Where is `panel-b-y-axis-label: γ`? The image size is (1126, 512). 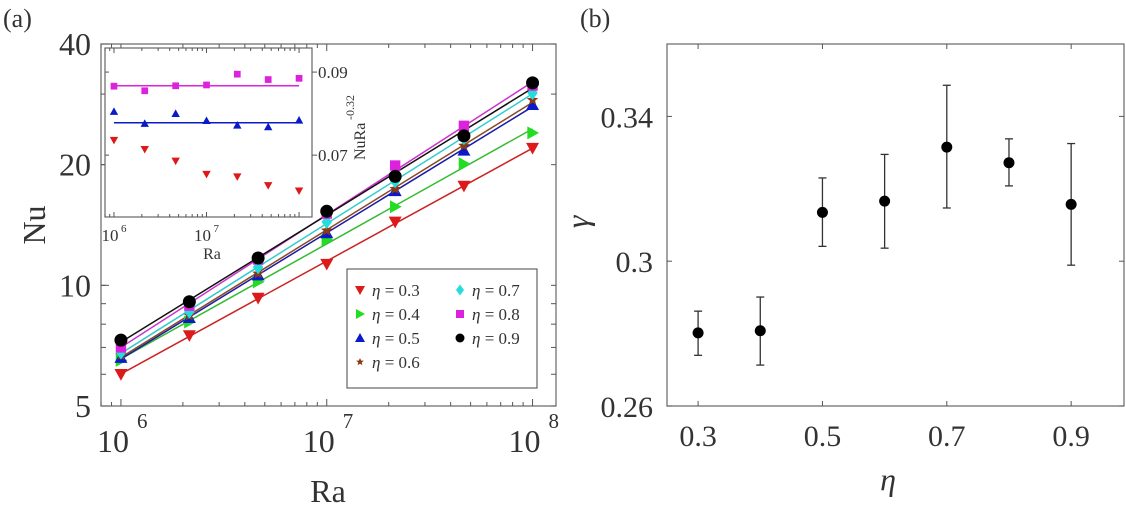 panel-b-y-axis-label: γ is located at coordinates (577, 221).